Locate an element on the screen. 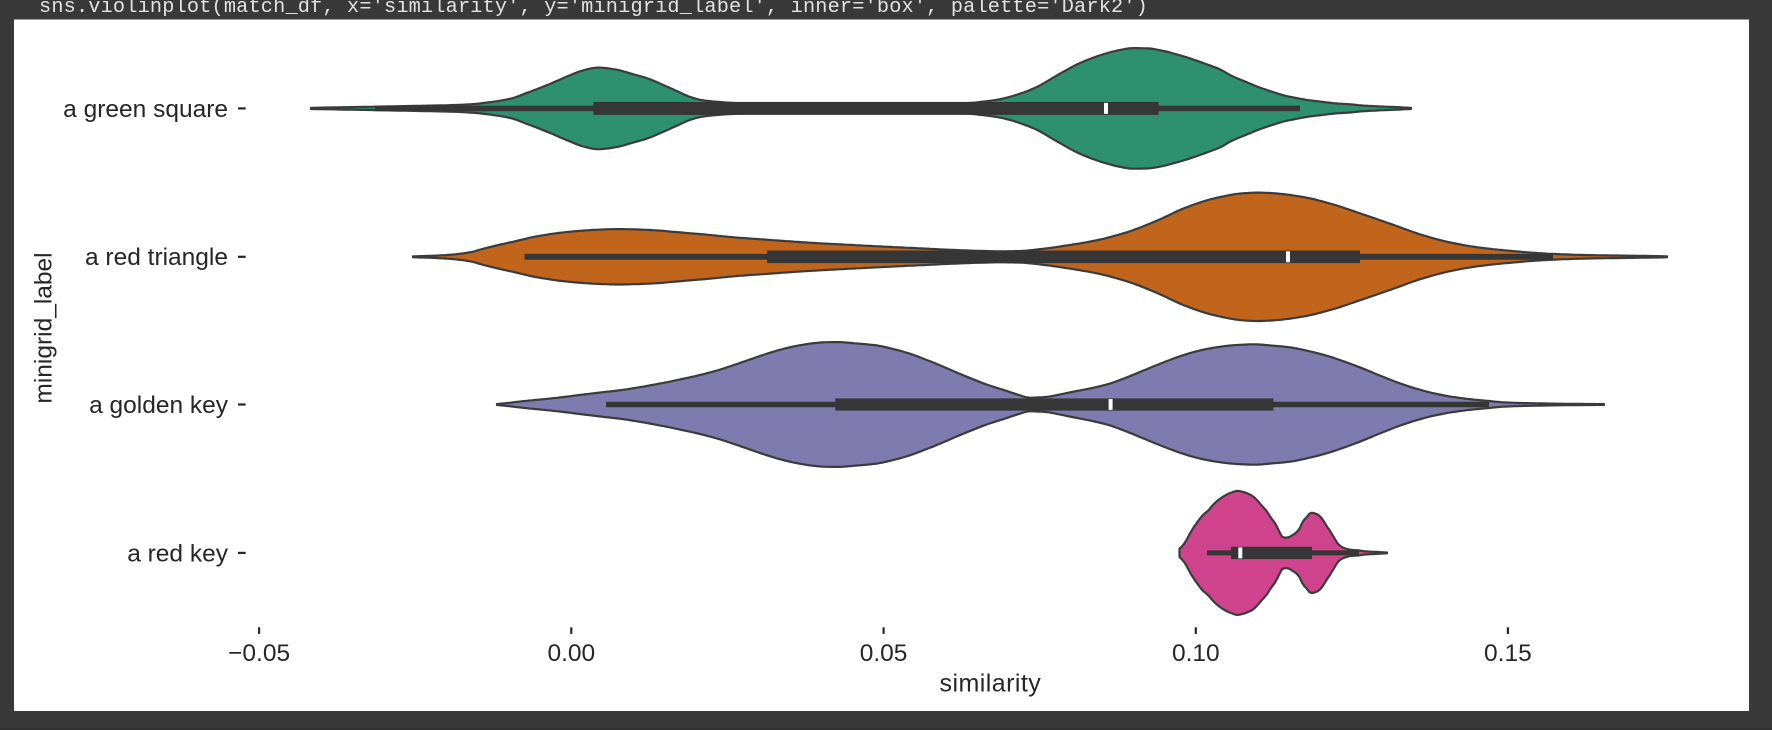 The width and height of the screenshot is (1772, 730). svg-text: a golden key is located at coordinates (159, 405).